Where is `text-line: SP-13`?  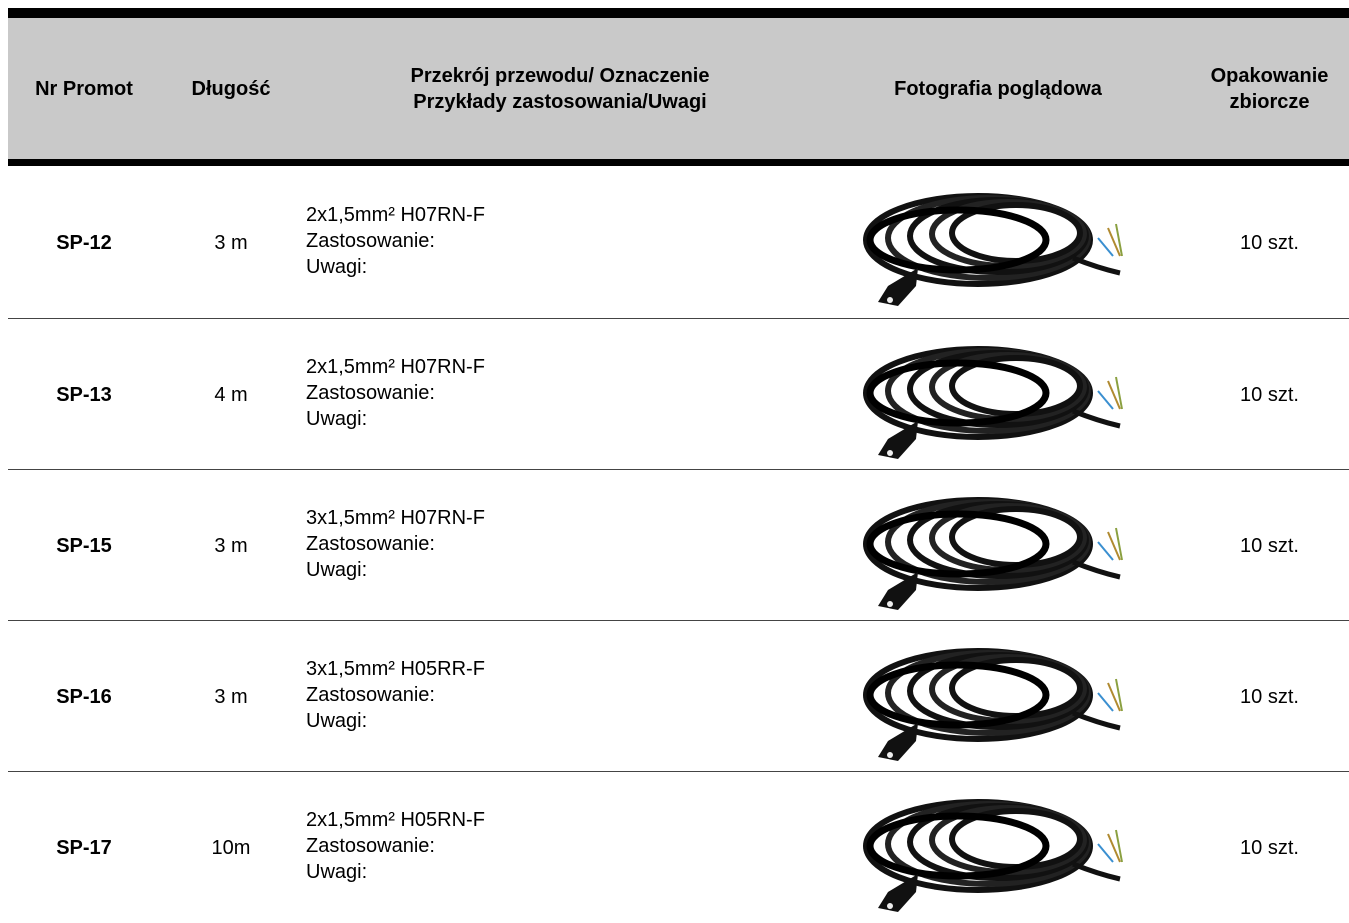 text-line: SP-13 is located at coordinates (84, 394).